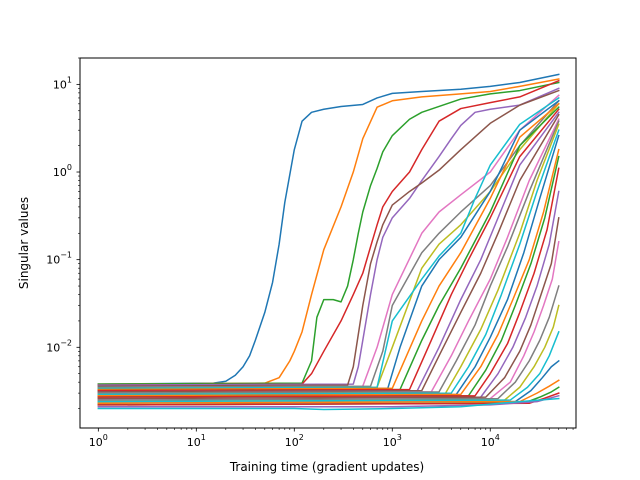 The image size is (640, 480). What do you see at coordinates (24, 243) in the screenshot?
I see `y-axis-label: Singular values` at bounding box center [24, 243].